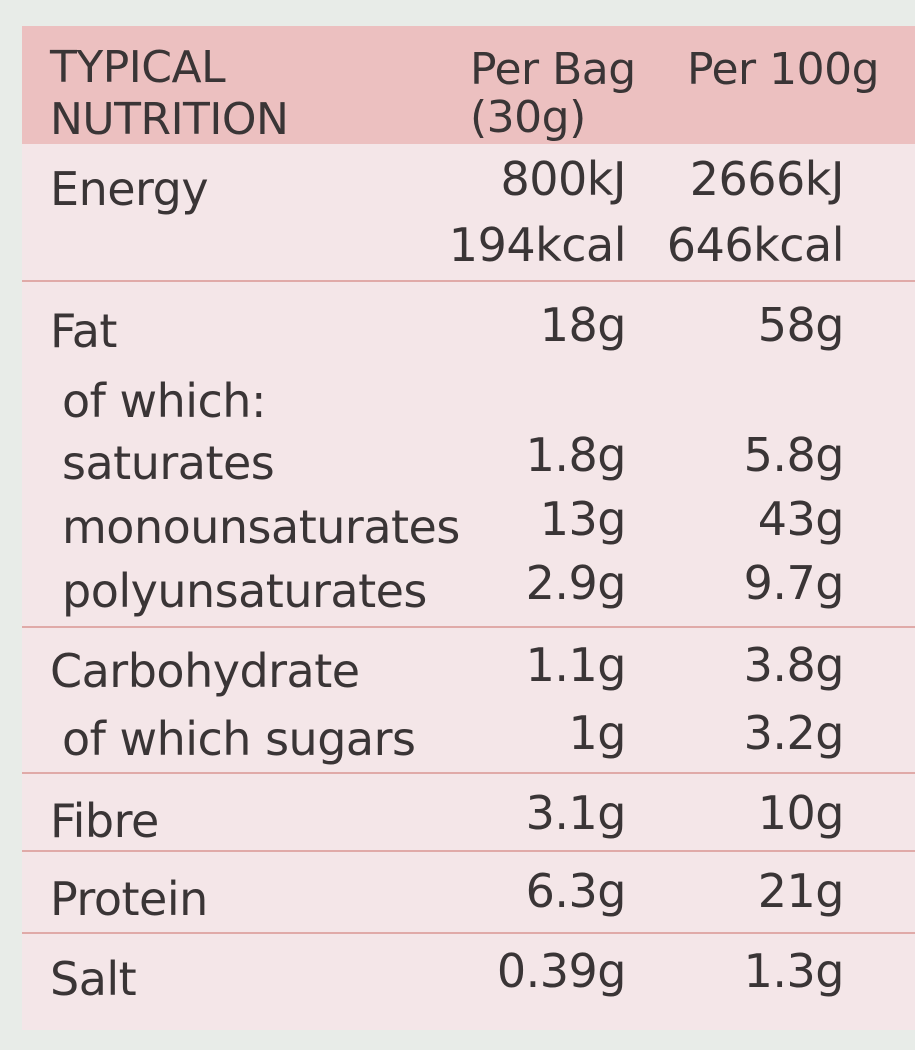  I want to click on saturates-label: saturates, so click(168, 463).